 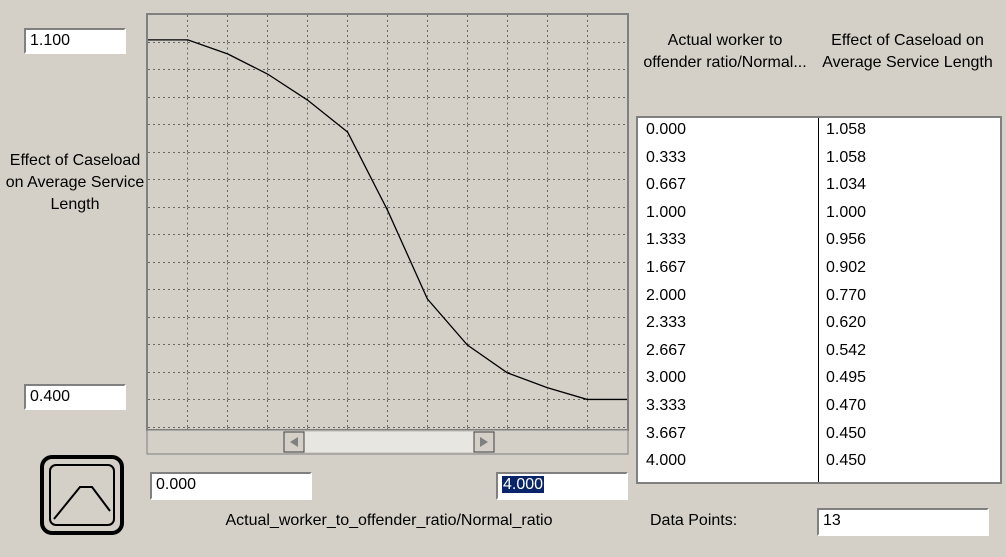 I want to click on table-y-cell: 0.470, so click(x=846, y=405).